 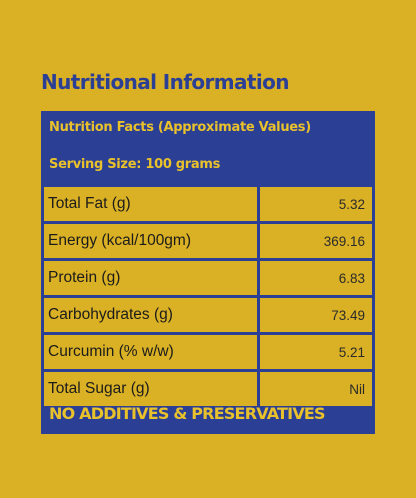 I want to click on table-row: Carbohydrates (g) 73.49, so click(x=208, y=315).